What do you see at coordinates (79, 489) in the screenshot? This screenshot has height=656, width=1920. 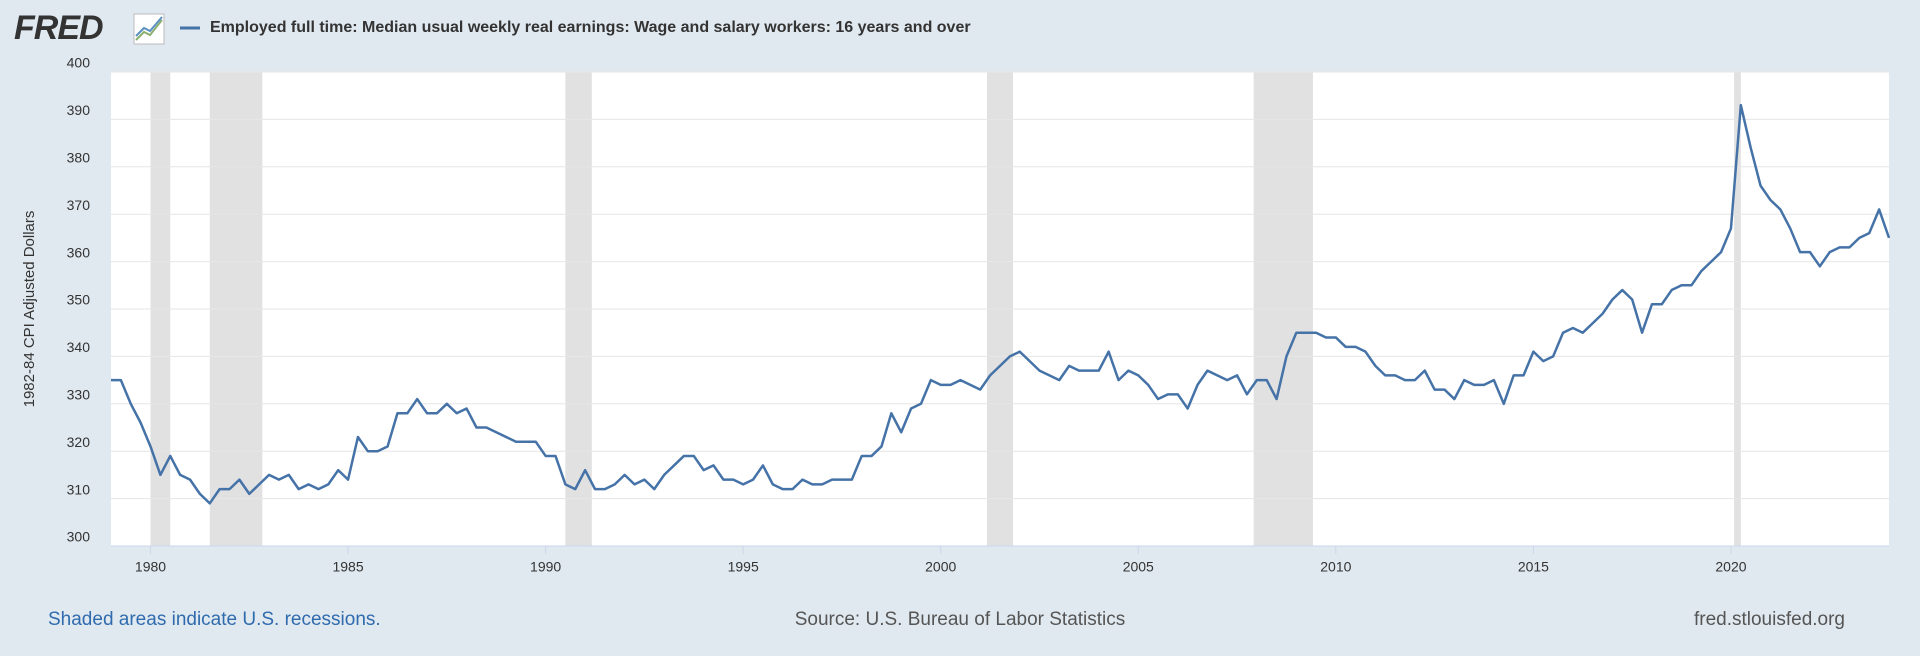 I see `y-tick-label: 310` at bounding box center [79, 489].